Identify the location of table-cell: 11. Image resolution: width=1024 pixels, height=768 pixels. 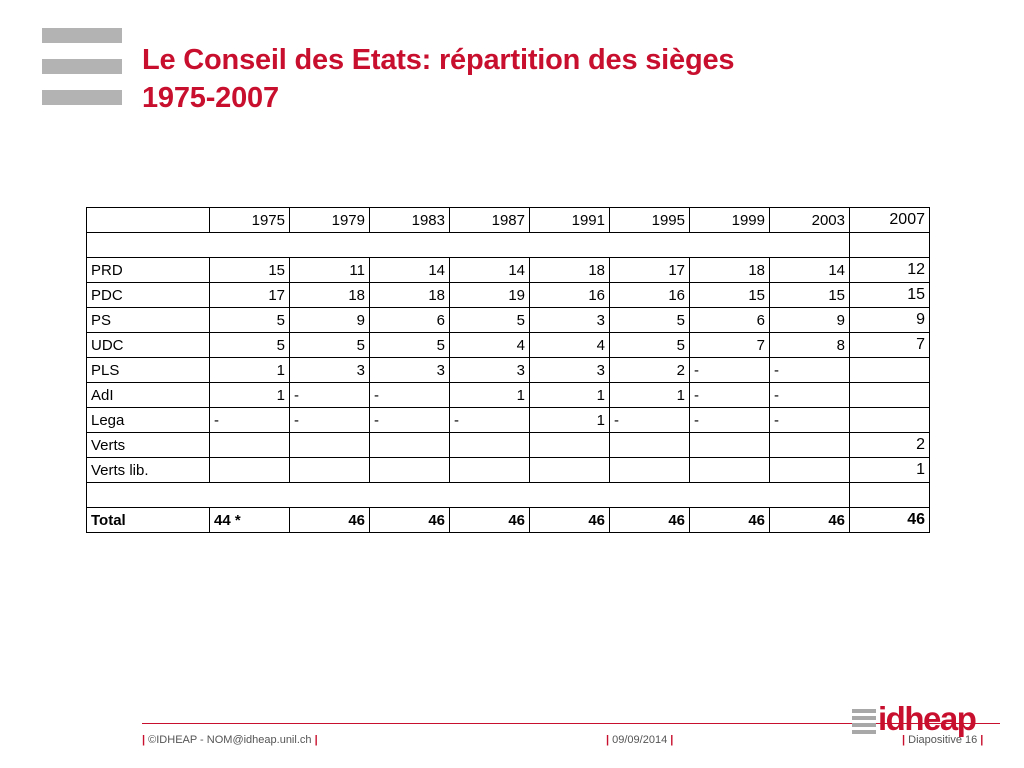
(329, 270).